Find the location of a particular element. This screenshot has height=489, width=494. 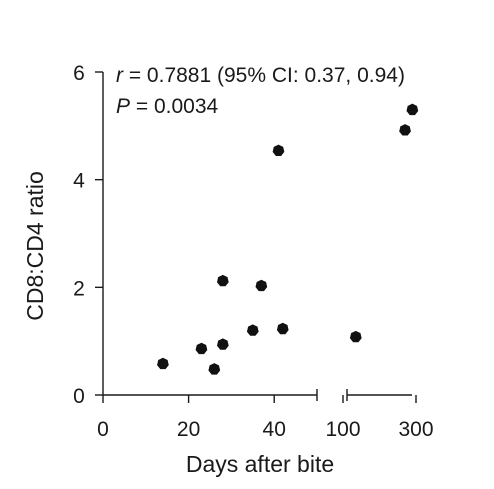

r-symbol: r is located at coordinates (120, 75).